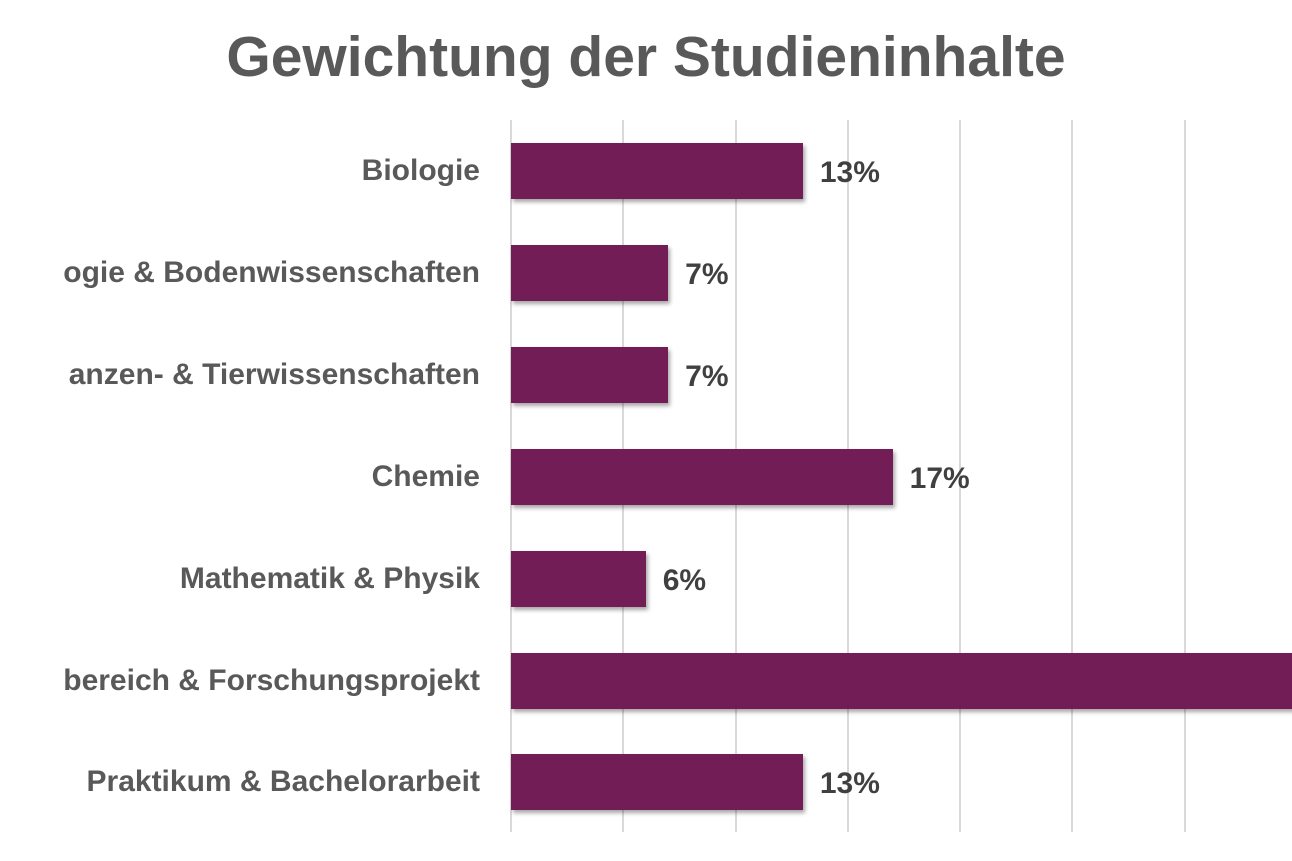 The width and height of the screenshot is (1292, 861). What do you see at coordinates (646, 57) in the screenshot?
I see `chart-title: Gewichtung der Studieninhalte` at bounding box center [646, 57].